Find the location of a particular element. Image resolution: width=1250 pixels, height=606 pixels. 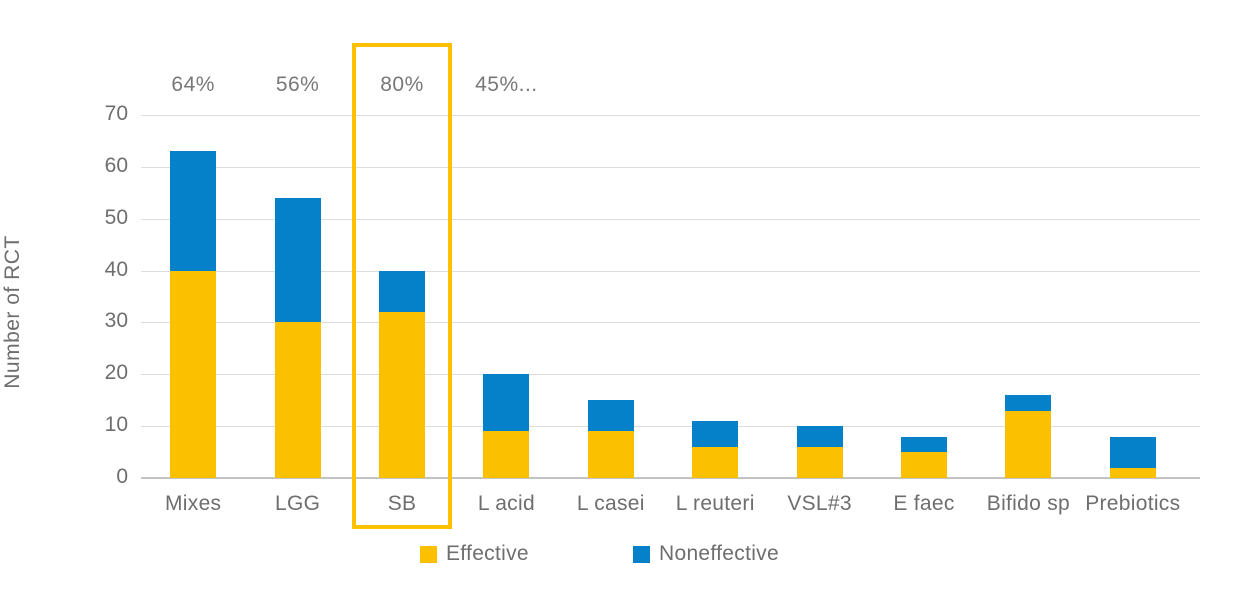

y-tick-label-60: 60 is located at coordinates (116, 165).